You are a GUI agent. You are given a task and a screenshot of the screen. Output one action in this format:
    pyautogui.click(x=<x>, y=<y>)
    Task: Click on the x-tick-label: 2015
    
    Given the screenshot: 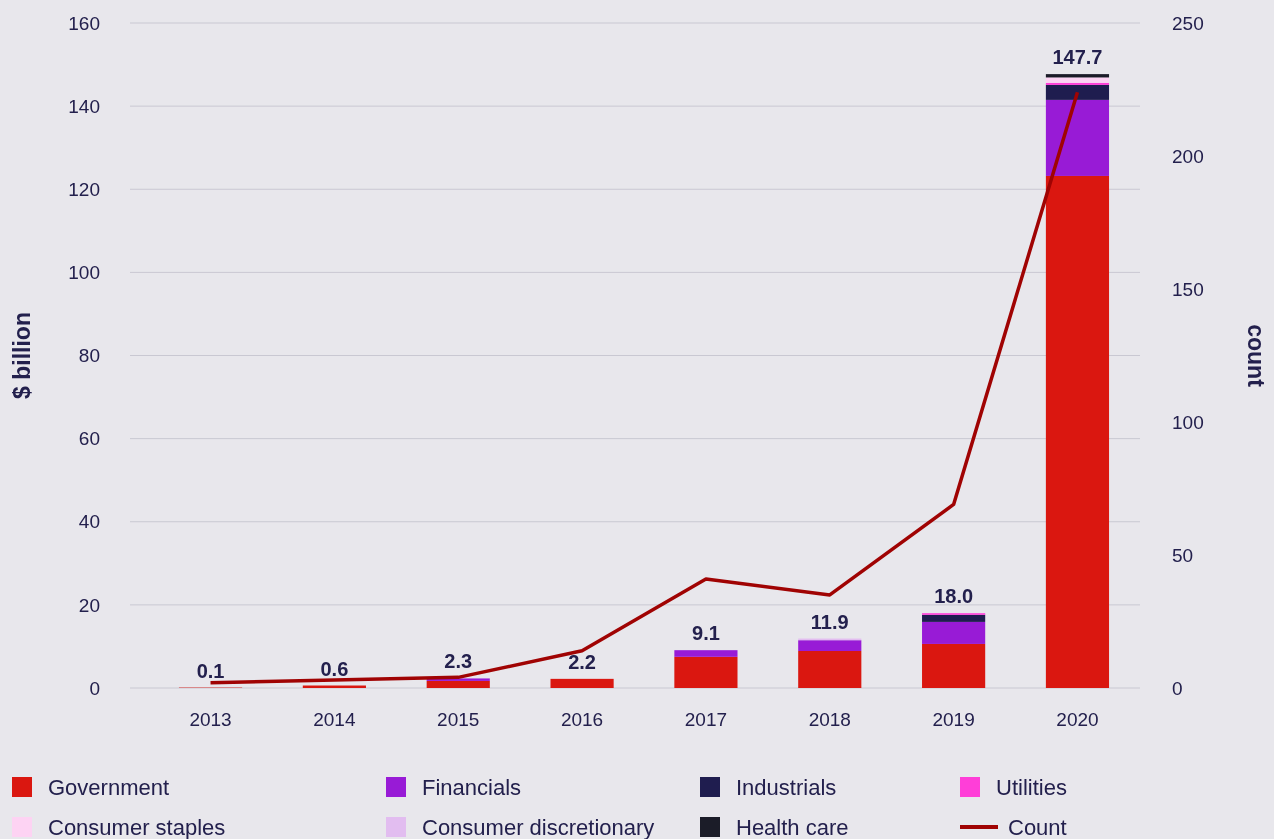 What is the action you would take?
    pyautogui.click(x=458, y=719)
    